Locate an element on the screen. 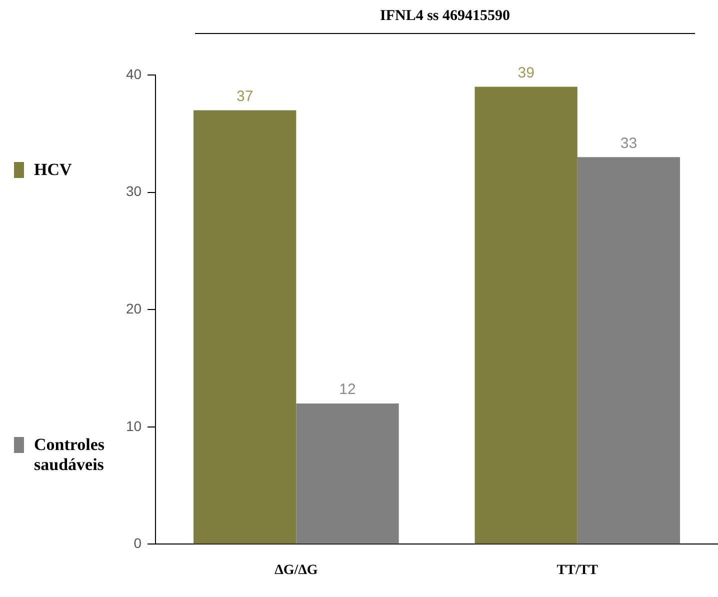  chart-title: IFNL4 ss 469415590 is located at coordinates (445, 21).